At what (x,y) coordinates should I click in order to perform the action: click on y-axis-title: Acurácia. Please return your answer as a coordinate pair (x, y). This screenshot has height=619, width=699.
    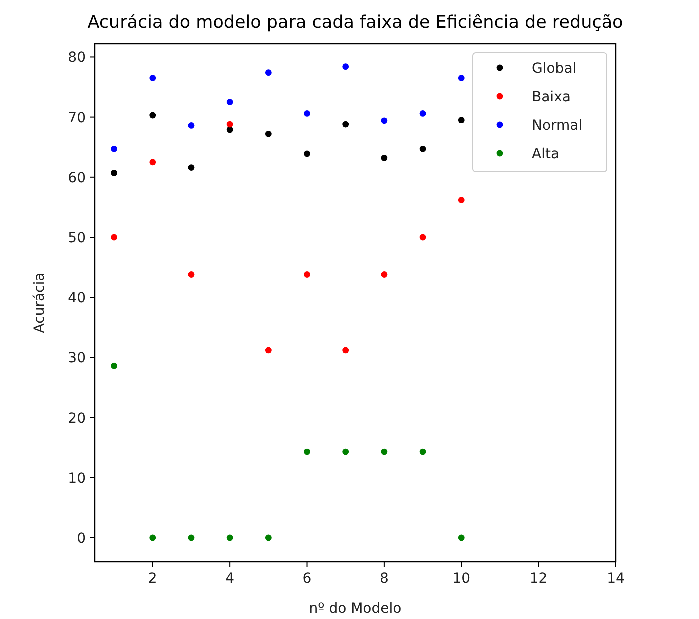
    Looking at the image, I should click on (40, 303).